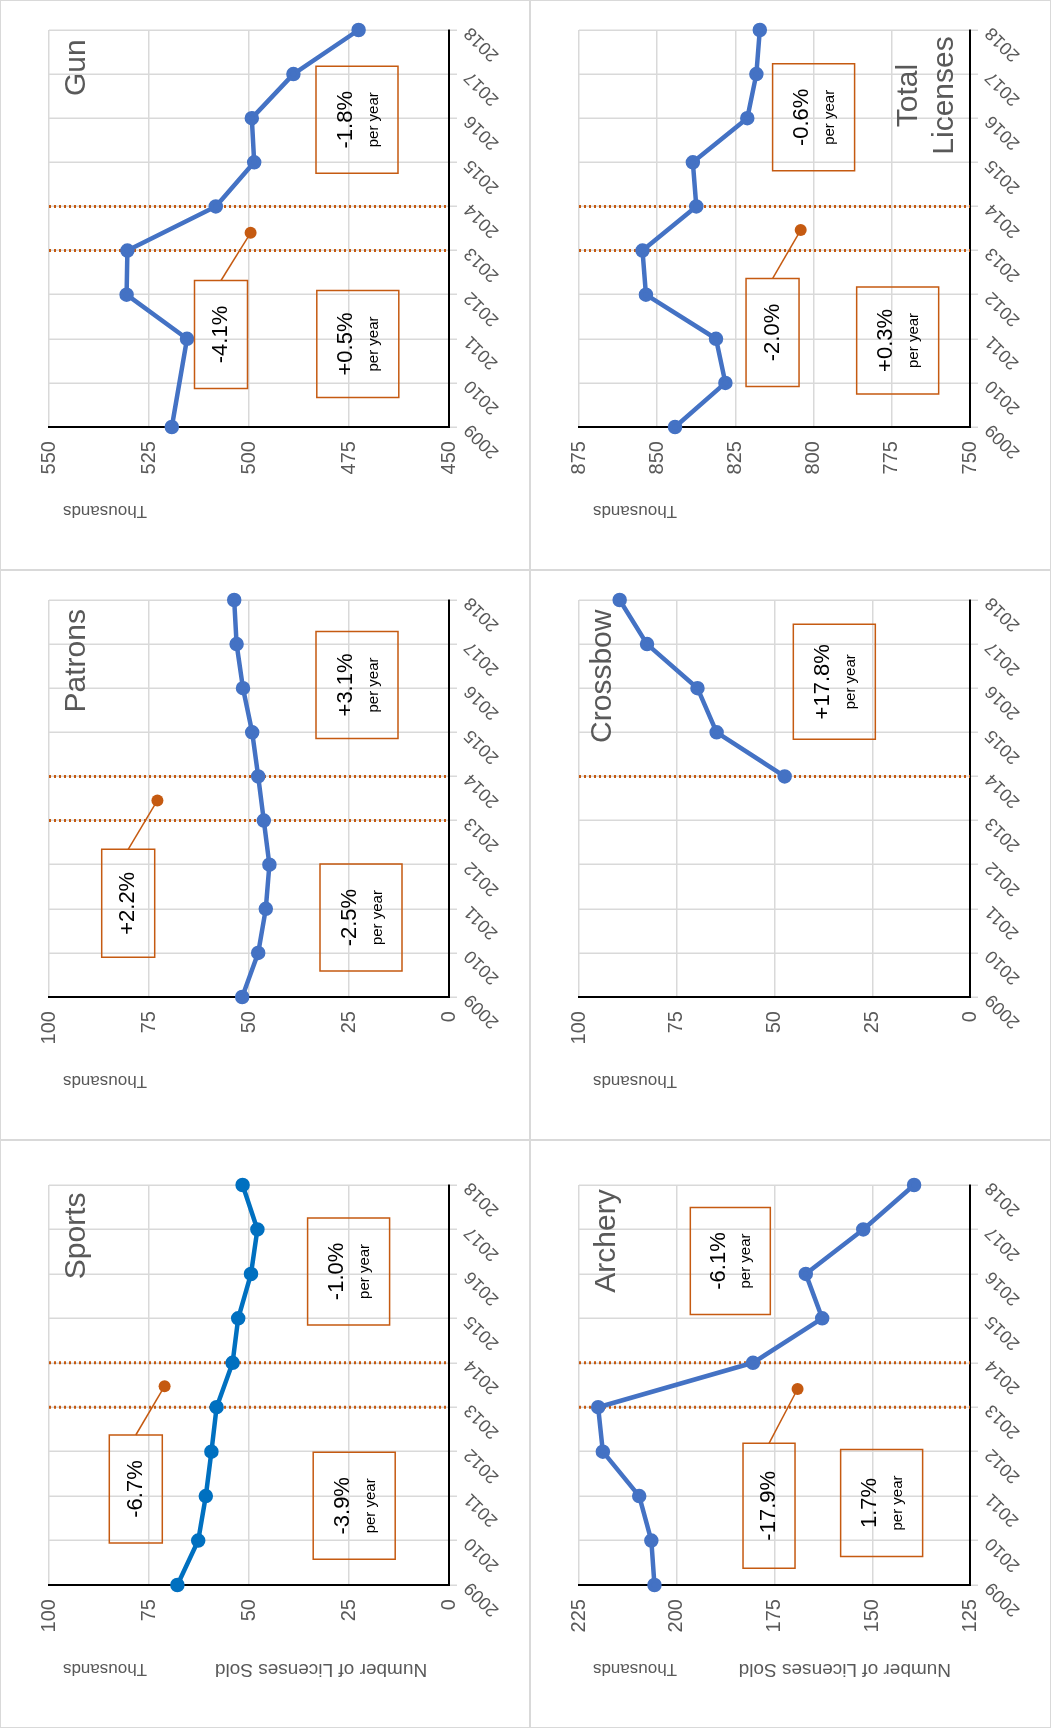 Image resolution: width=1051 pixels, height=1728 pixels. Describe the element at coordinates (604, 1241) in the screenshot. I see `text: Archery` at that location.